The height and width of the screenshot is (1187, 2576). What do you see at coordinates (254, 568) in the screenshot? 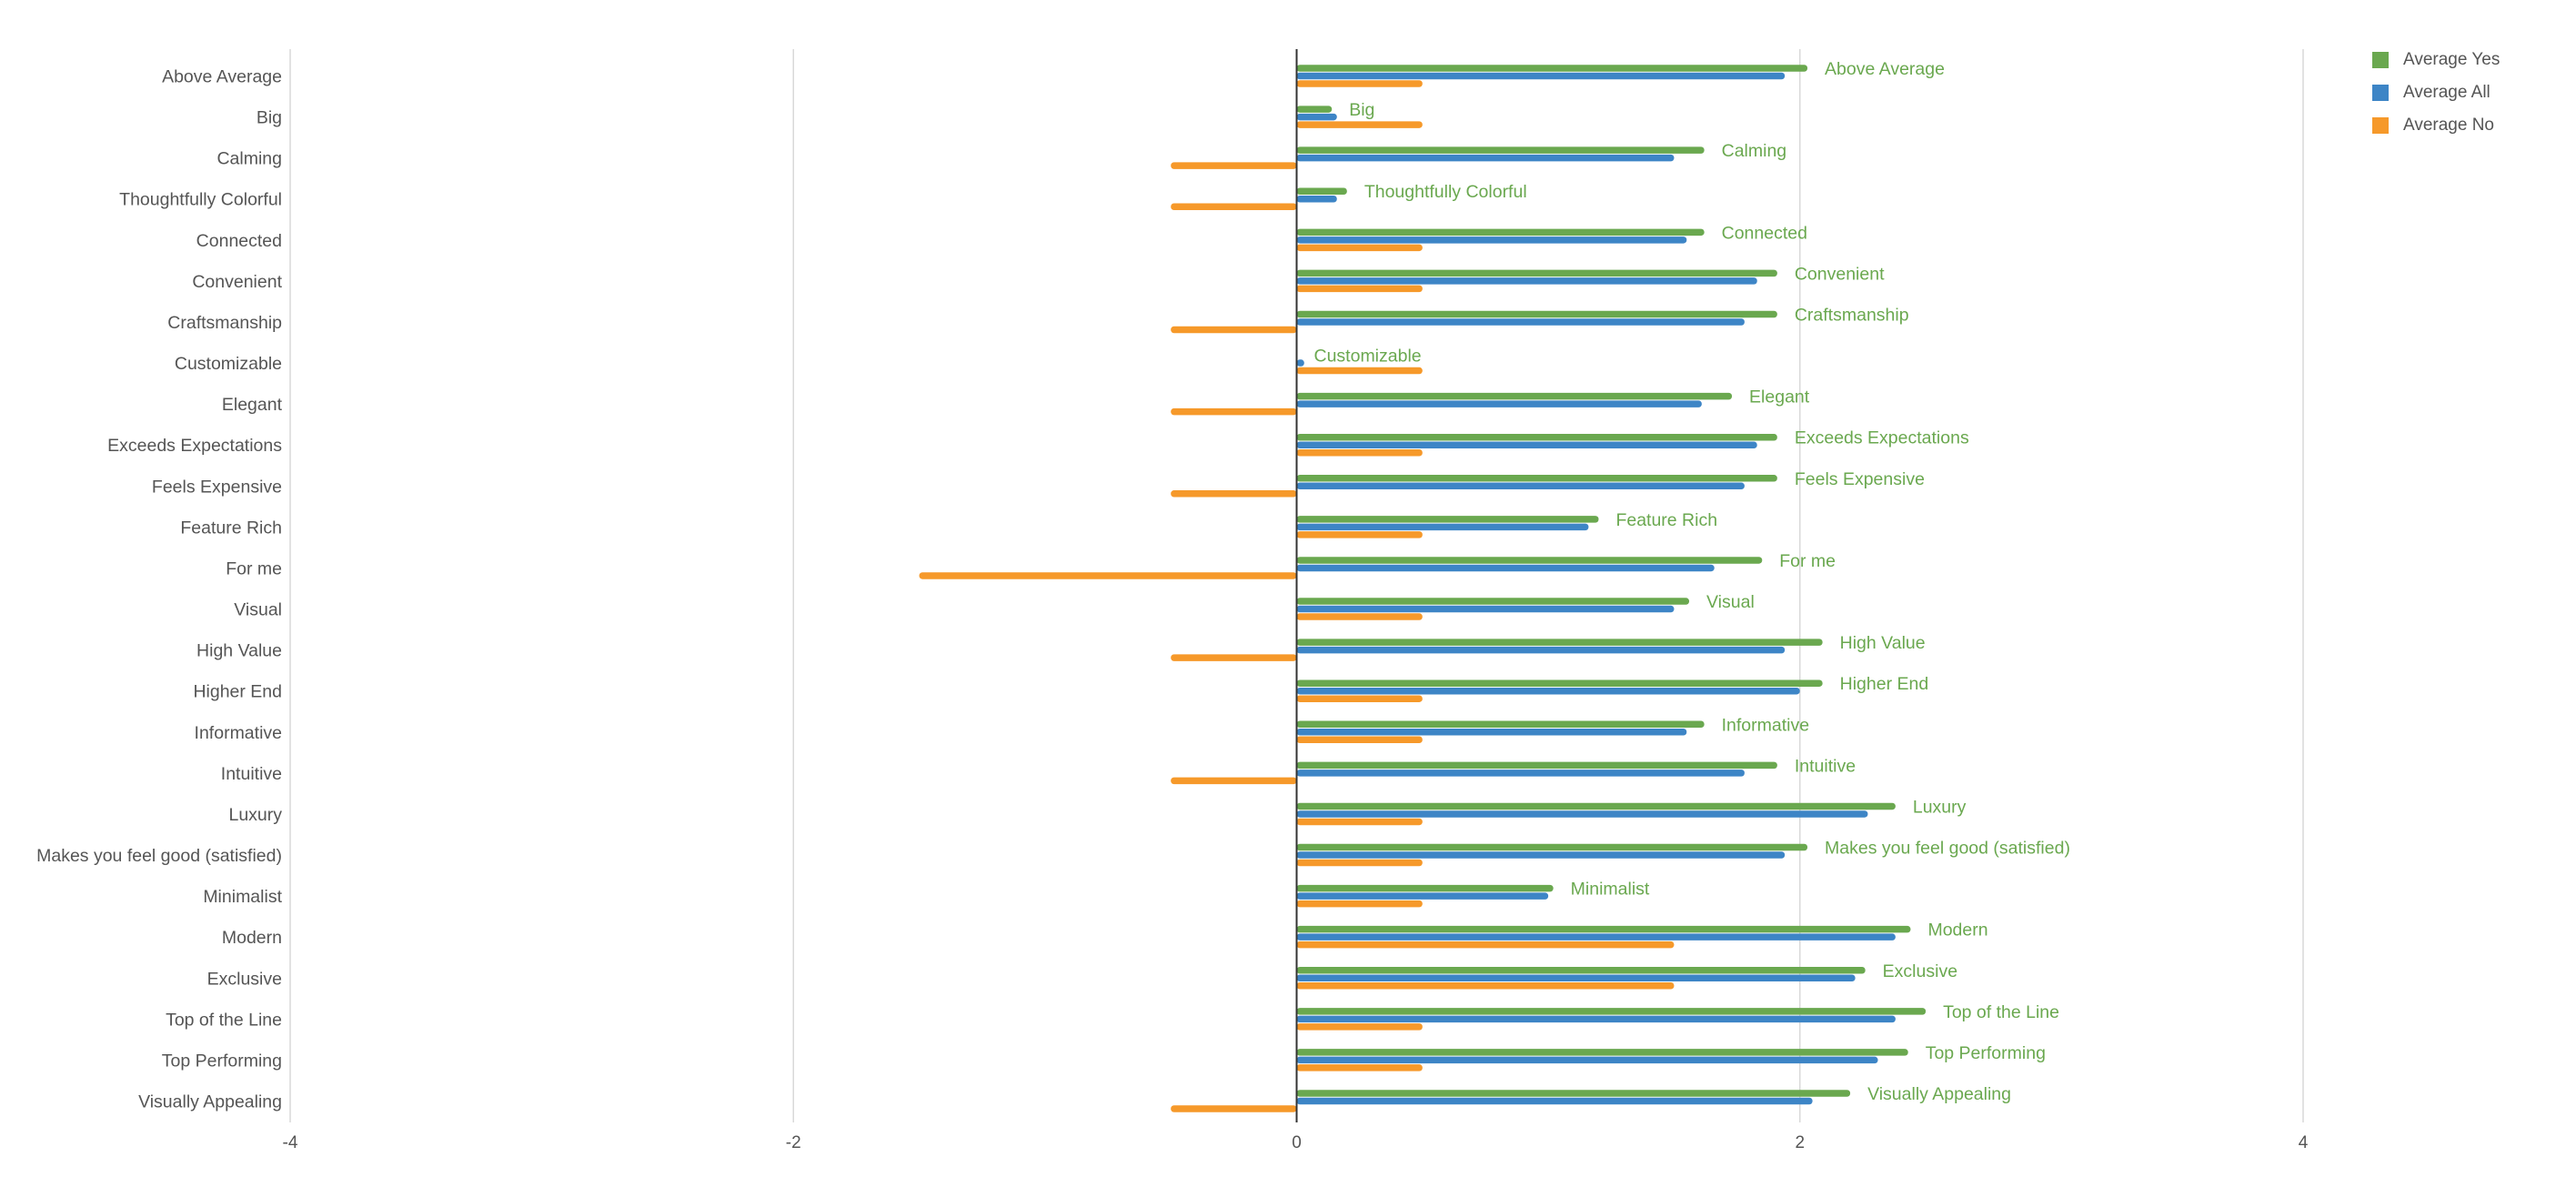
I see `category-label: For me` at bounding box center [254, 568].